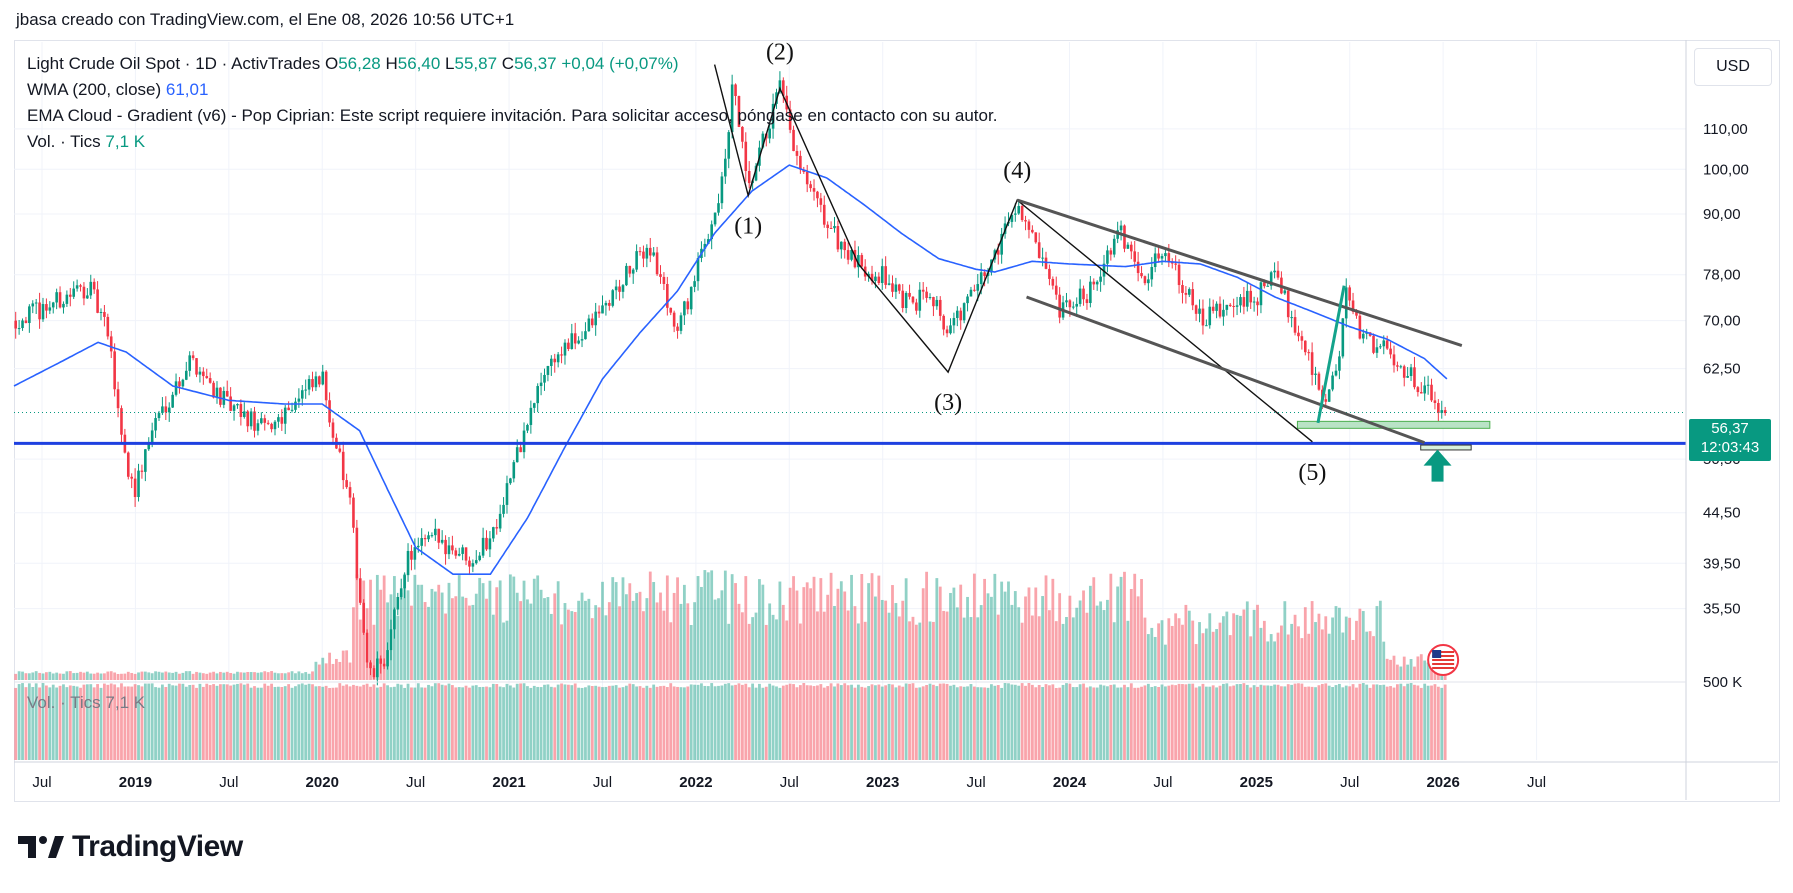  I want to click on tradingview-logo: TradingView, so click(130, 847).